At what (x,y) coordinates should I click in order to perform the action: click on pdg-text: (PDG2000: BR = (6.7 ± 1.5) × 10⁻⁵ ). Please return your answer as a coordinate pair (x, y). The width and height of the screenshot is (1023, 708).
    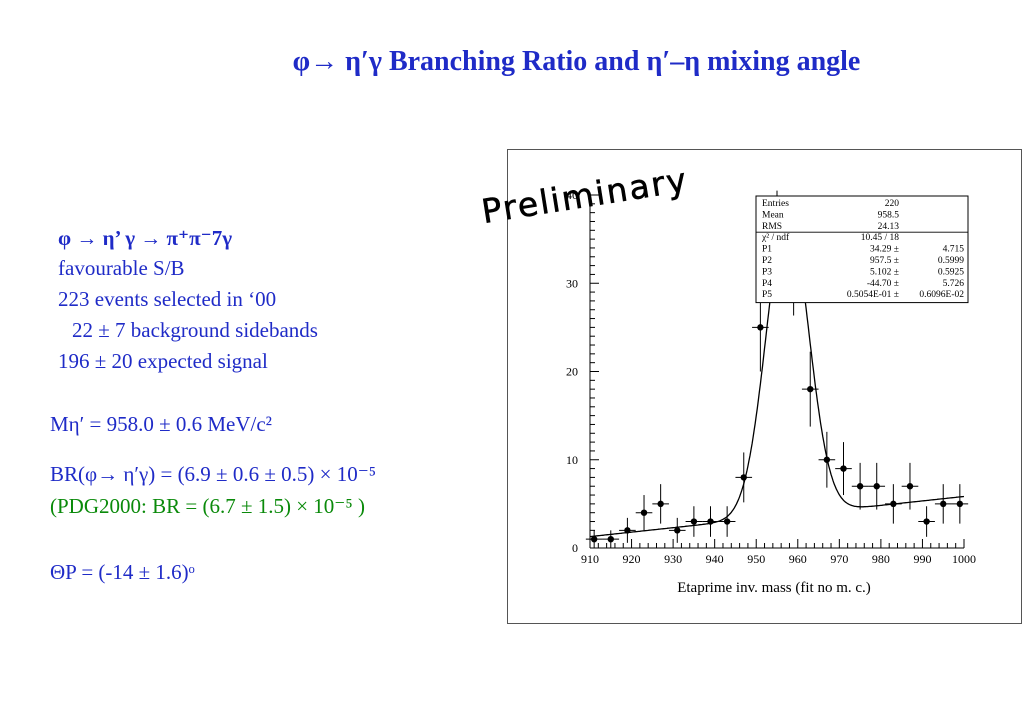
    Looking at the image, I should click on (207, 506).